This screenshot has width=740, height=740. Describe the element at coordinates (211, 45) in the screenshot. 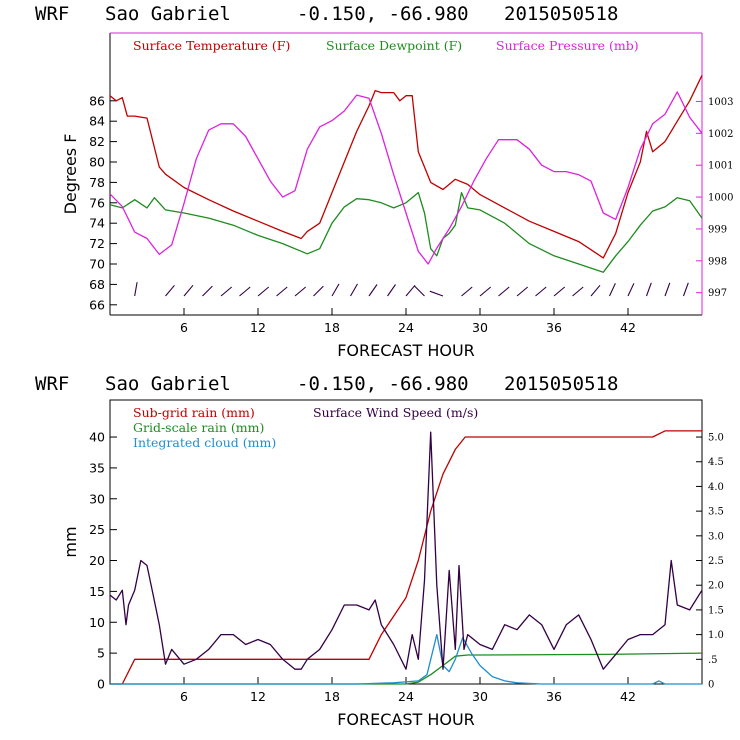

I see `legend-temperature: Surface Temperature (F)` at that location.